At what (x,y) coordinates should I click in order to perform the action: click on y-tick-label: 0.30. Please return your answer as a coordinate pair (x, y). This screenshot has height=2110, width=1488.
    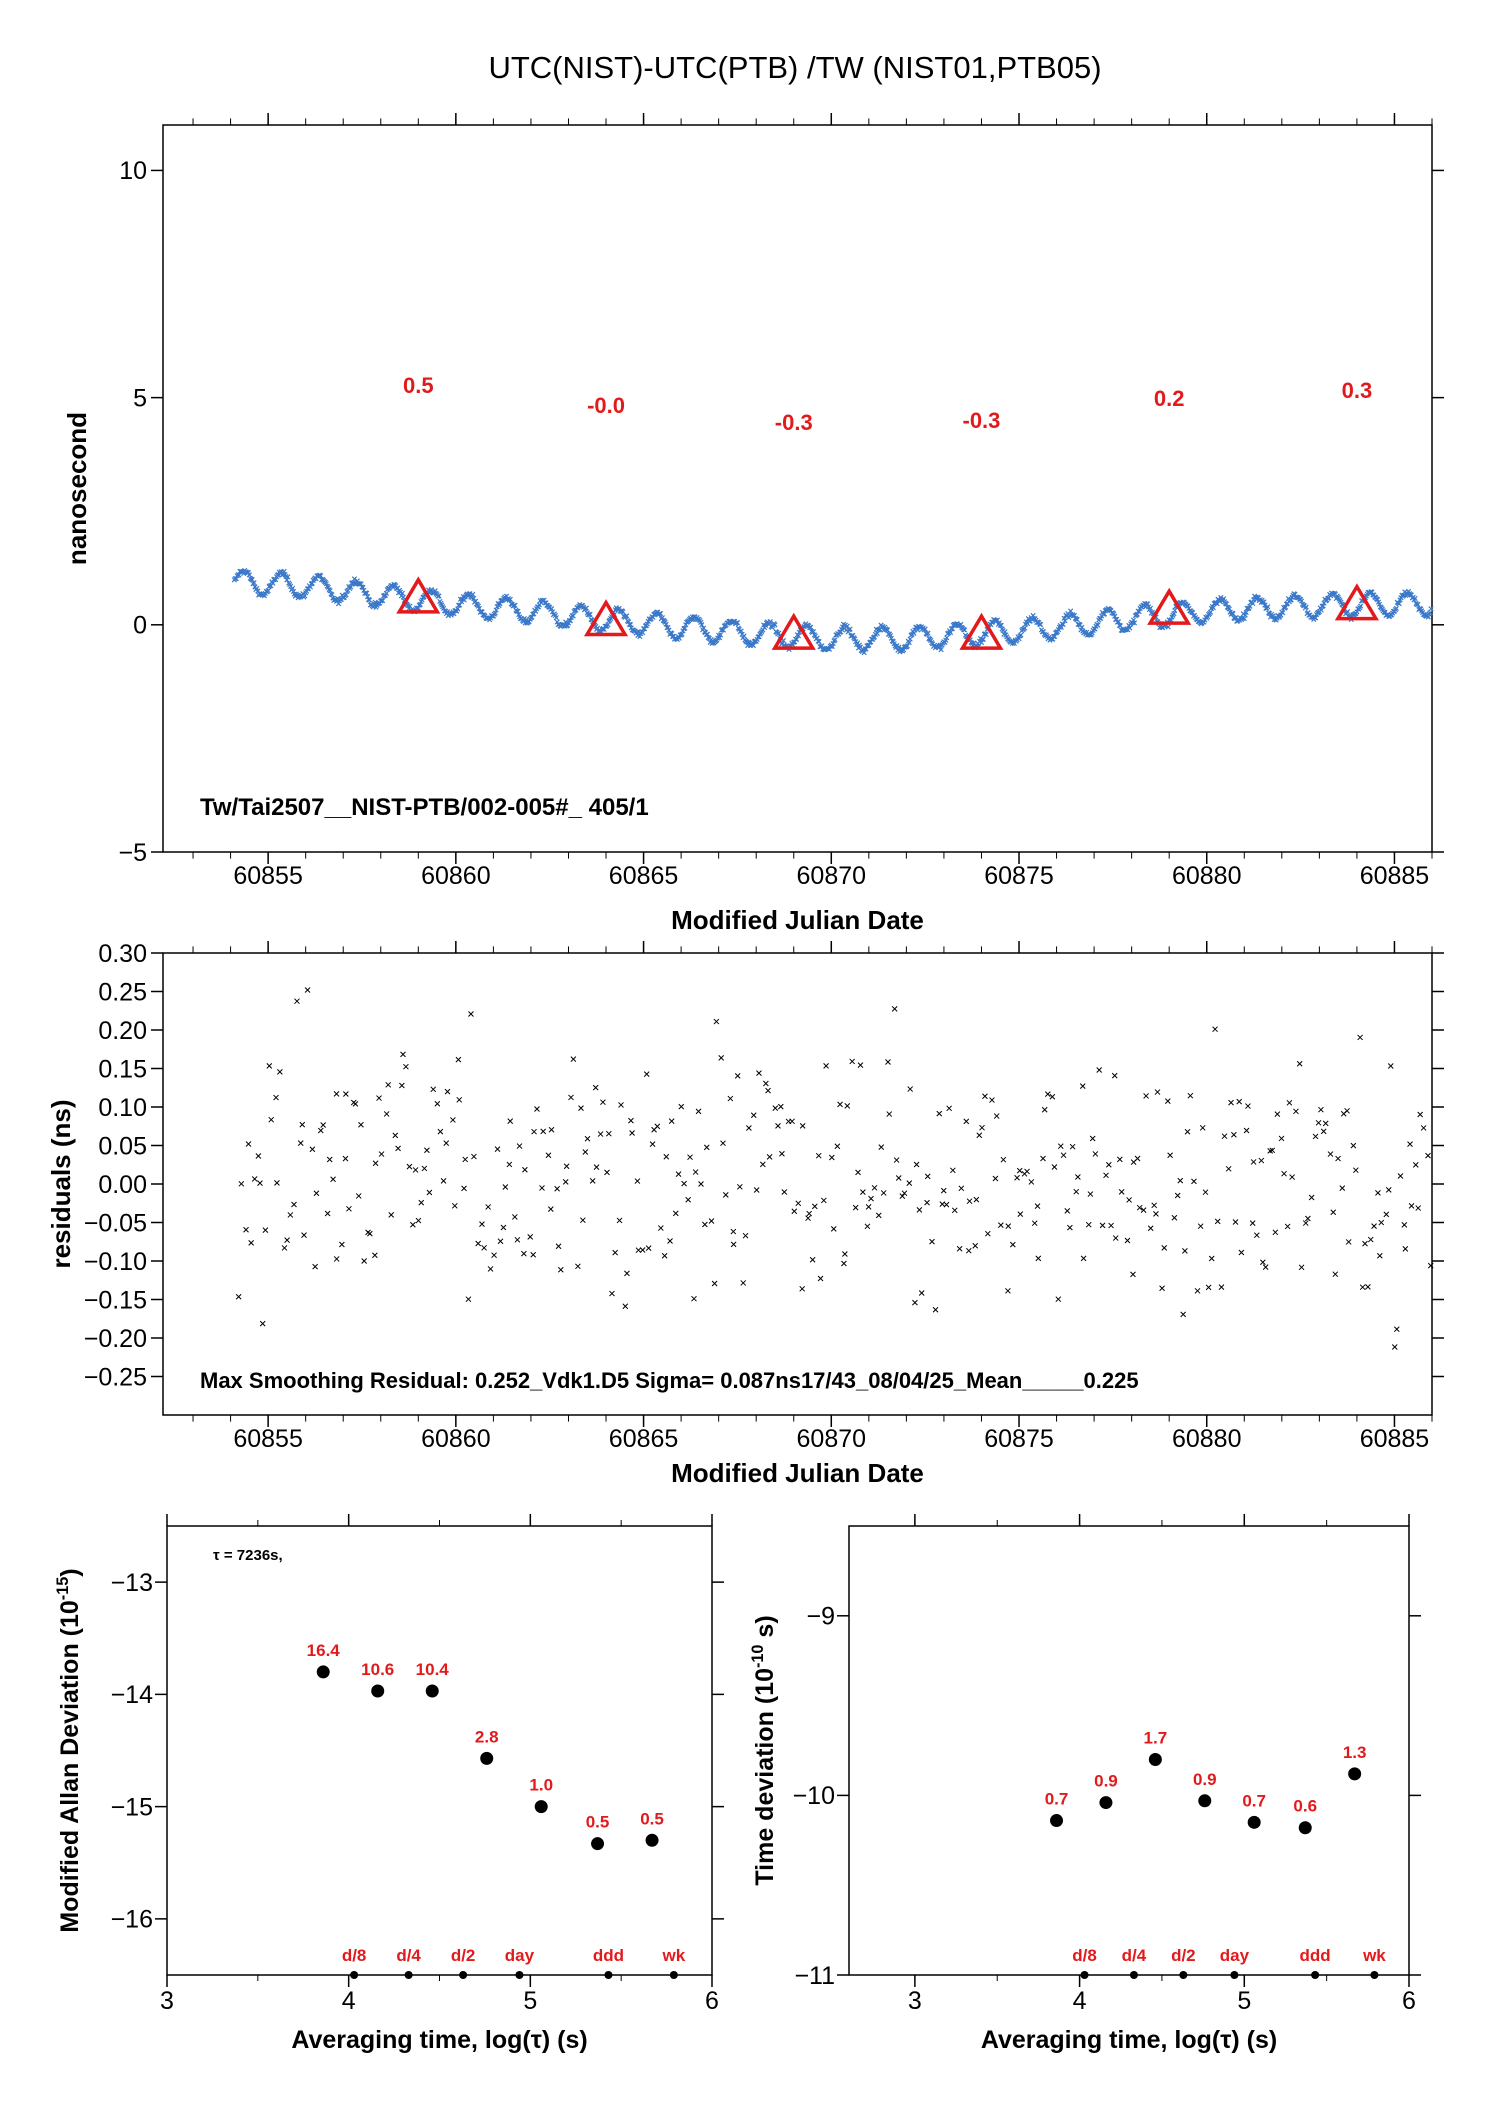
    Looking at the image, I should click on (122, 954).